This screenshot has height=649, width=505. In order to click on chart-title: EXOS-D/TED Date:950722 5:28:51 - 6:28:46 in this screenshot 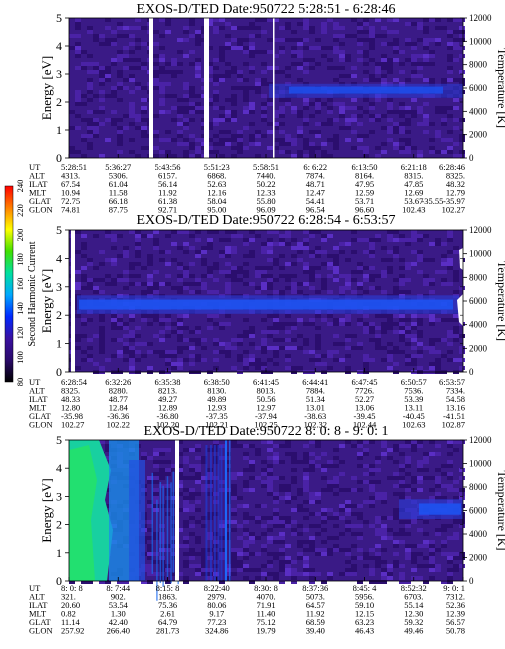, I will do `click(266, 9)`.